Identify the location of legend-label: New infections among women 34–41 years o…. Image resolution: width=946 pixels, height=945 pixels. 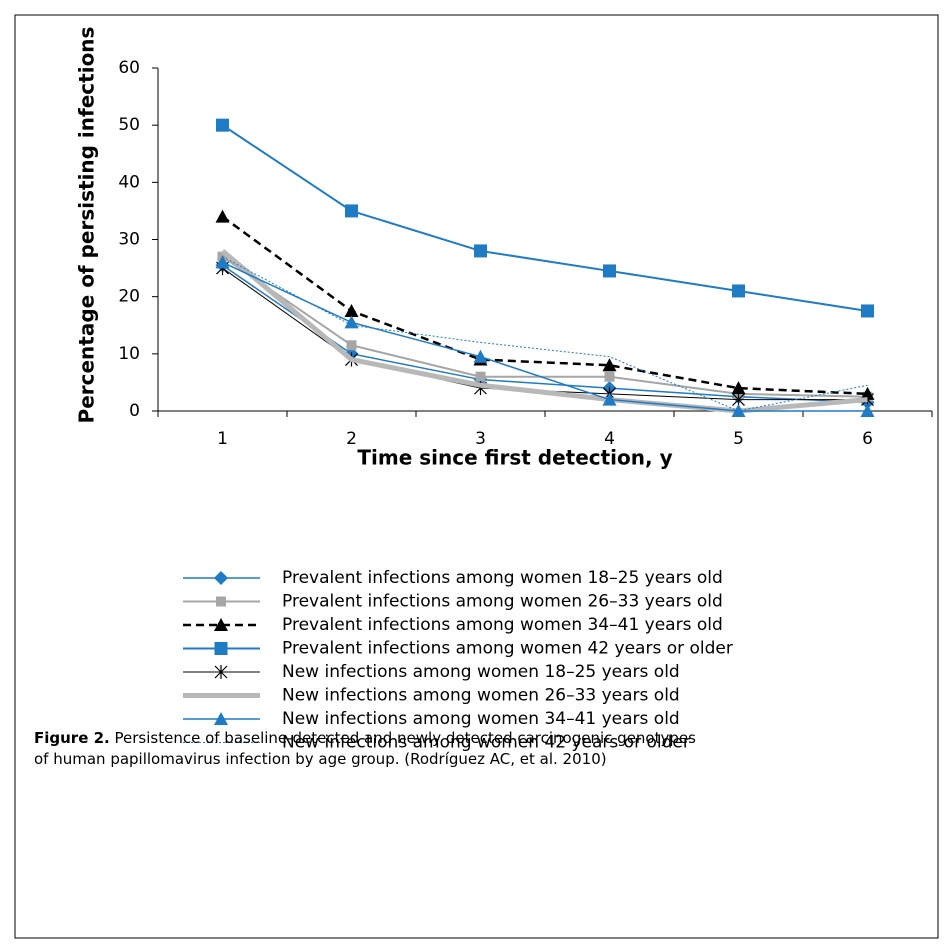
(481, 719).